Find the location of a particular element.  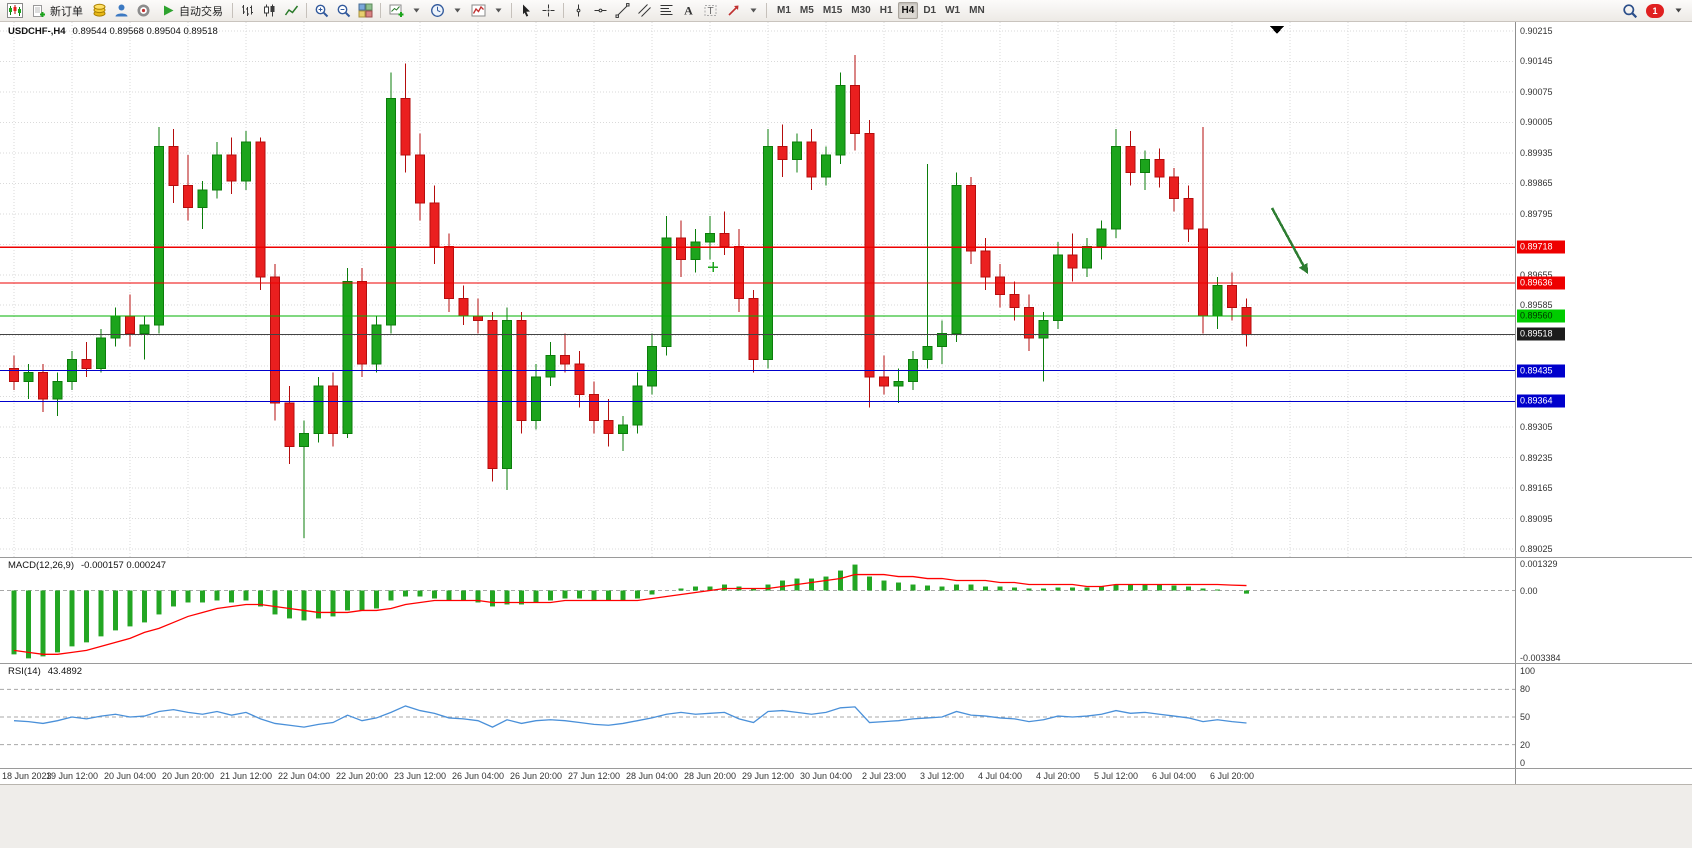

zoom-out-icon is located at coordinates (343, 11).